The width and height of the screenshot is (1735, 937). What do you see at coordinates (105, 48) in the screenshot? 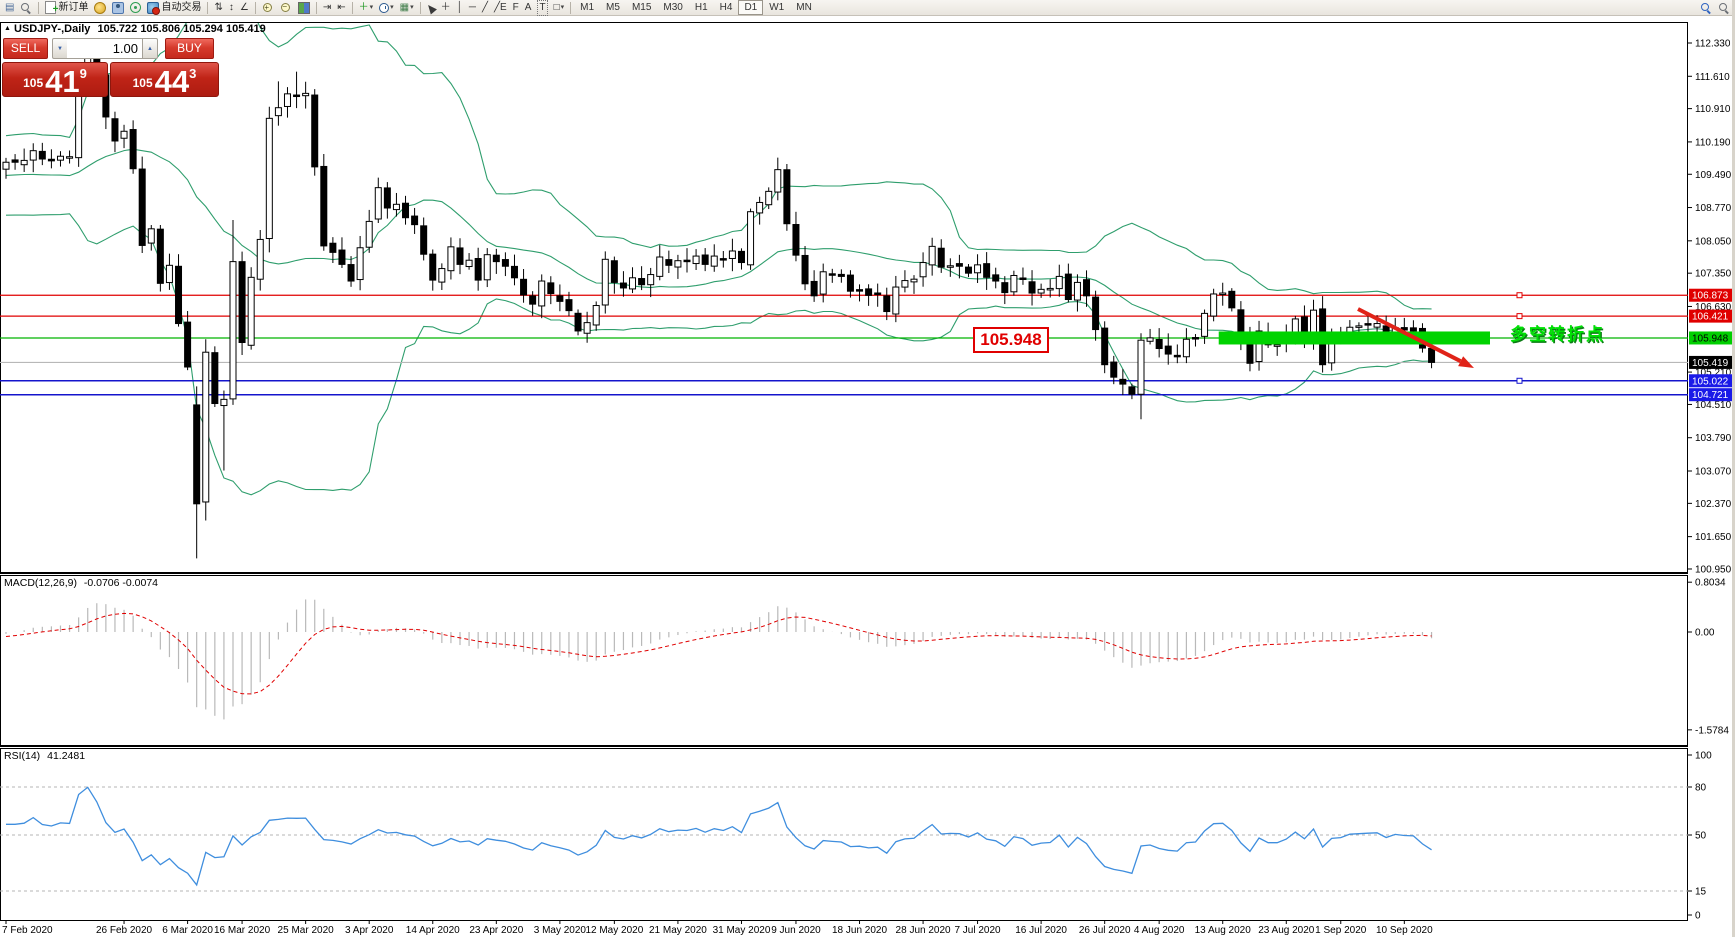
I see `volume-input` at bounding box center [105, 48].